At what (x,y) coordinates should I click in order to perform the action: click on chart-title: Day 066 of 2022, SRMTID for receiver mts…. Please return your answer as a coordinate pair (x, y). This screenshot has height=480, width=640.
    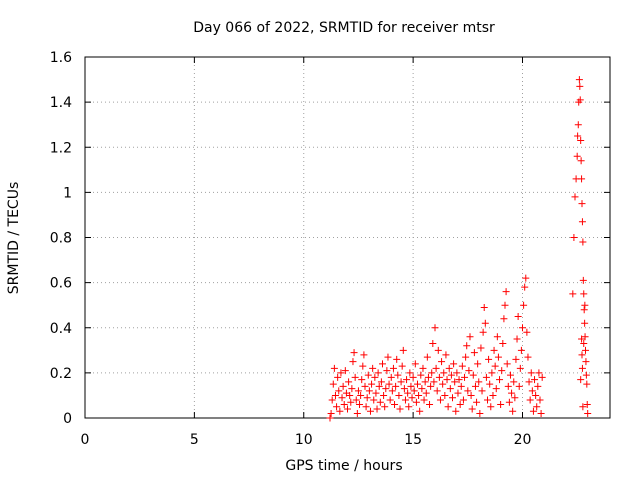
    Looking at the image, I should click on (344, 28).